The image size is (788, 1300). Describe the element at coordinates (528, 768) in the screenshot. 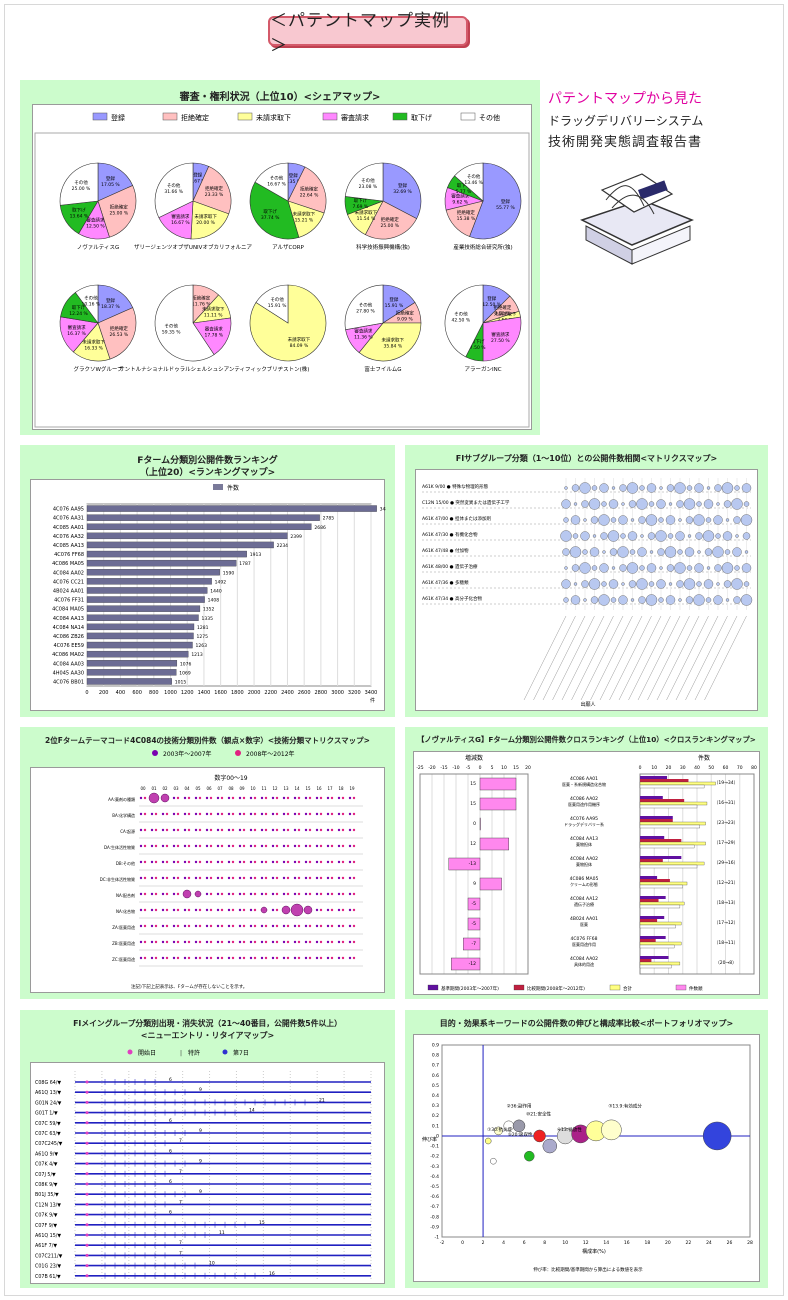

I see `cross-left-tick: 20` at that location.